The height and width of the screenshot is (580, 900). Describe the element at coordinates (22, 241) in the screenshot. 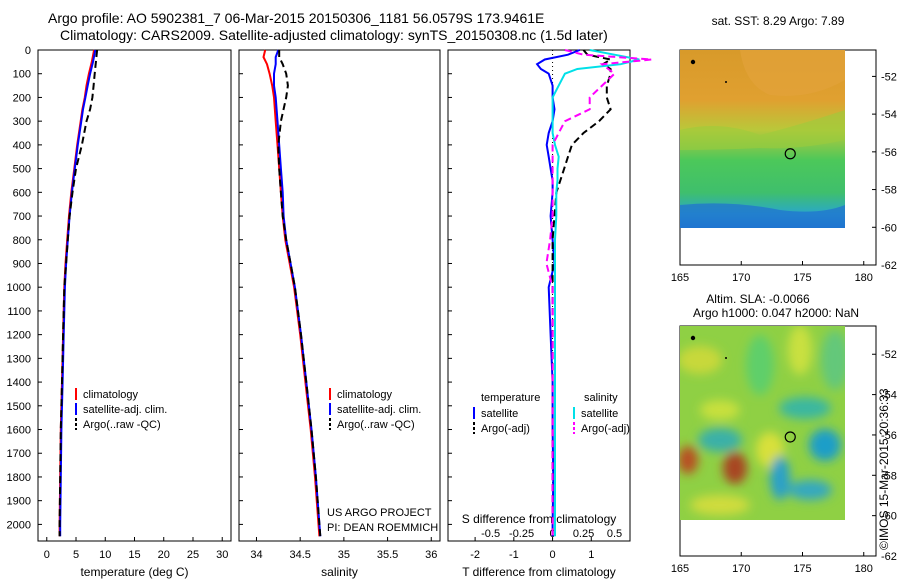

I see `depth-tick-label: 800` at that location.